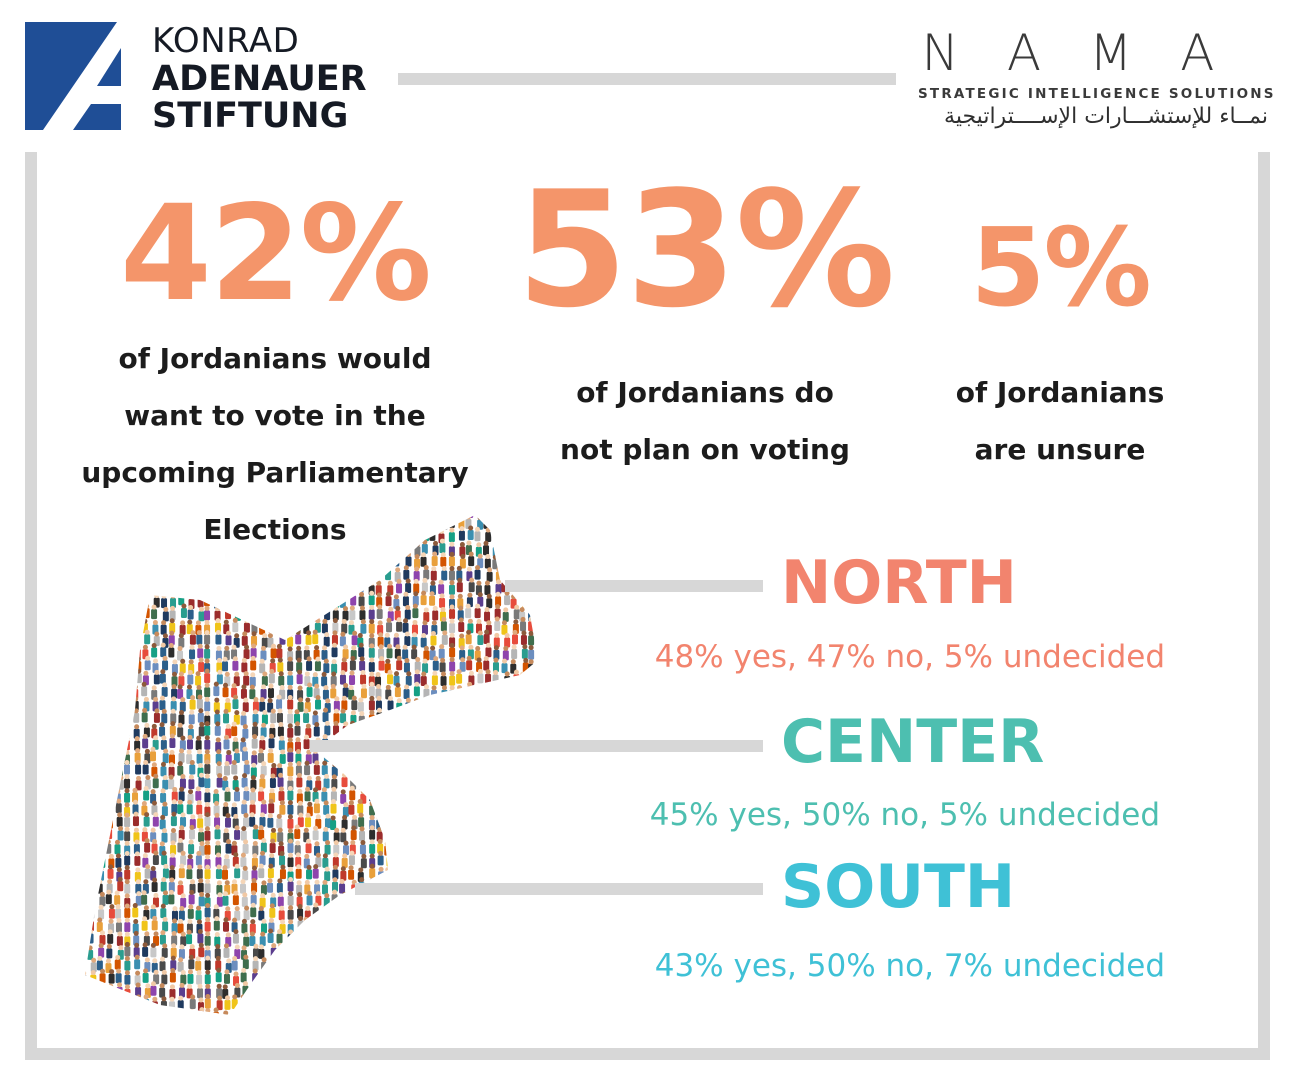 The image size is (1289, 1080). I want to click on stat-unsure-description: of Jordanians are unsure, so click(1060, 421).